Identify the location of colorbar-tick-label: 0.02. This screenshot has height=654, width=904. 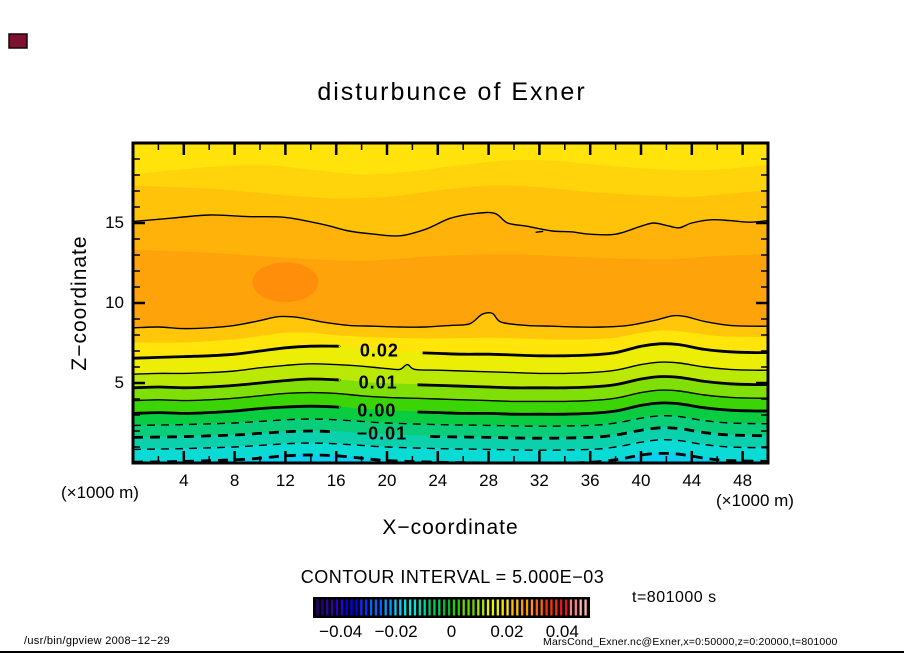
(507, 631).